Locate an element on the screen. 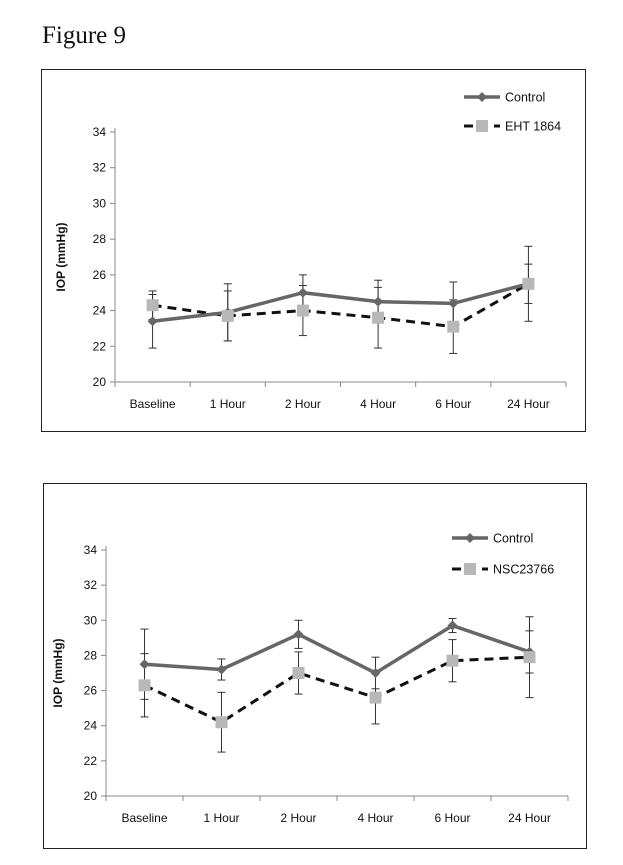 Image resolution: width=623 pixels, height=865 pixels. chart-1-x-tick-label: 24 Hour is located at coordinates (529, 818).